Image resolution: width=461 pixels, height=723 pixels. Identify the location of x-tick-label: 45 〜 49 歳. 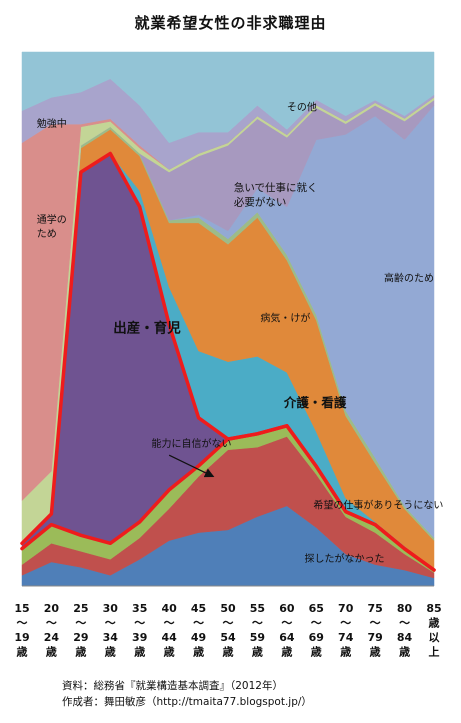
(198, 630).